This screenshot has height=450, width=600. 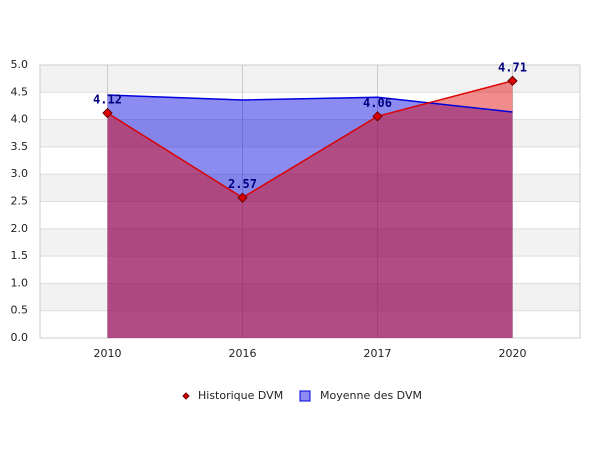 I want to click on y-tick-label: 1.0, so click(x=20, y=282).